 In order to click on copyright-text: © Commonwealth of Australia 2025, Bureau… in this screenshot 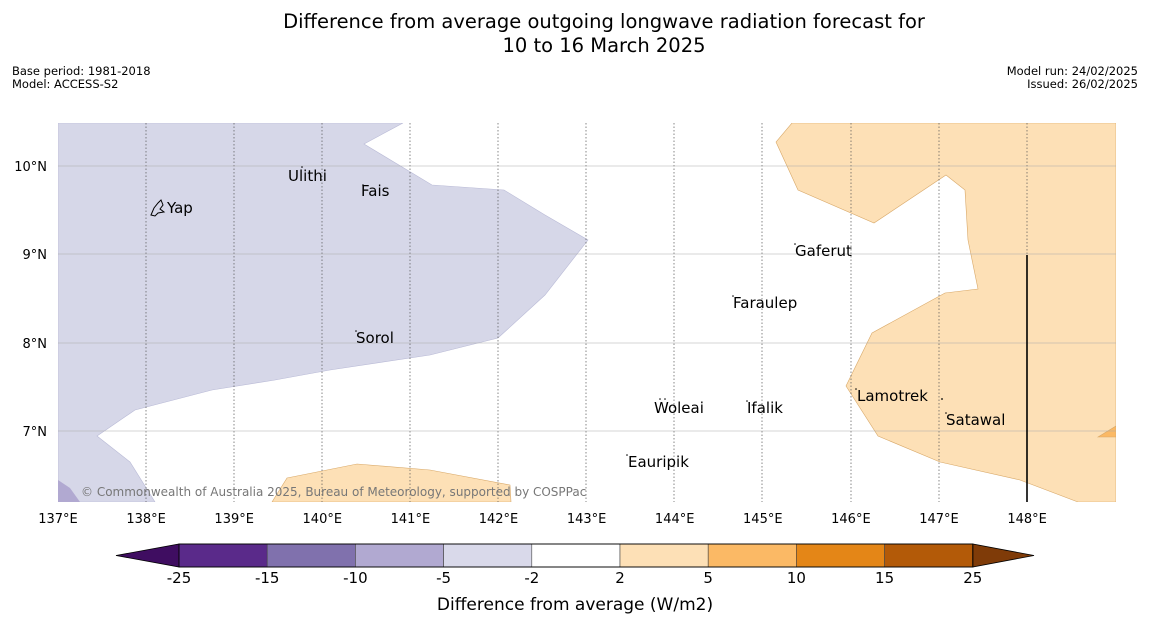, I will do `click(333, 492)`.